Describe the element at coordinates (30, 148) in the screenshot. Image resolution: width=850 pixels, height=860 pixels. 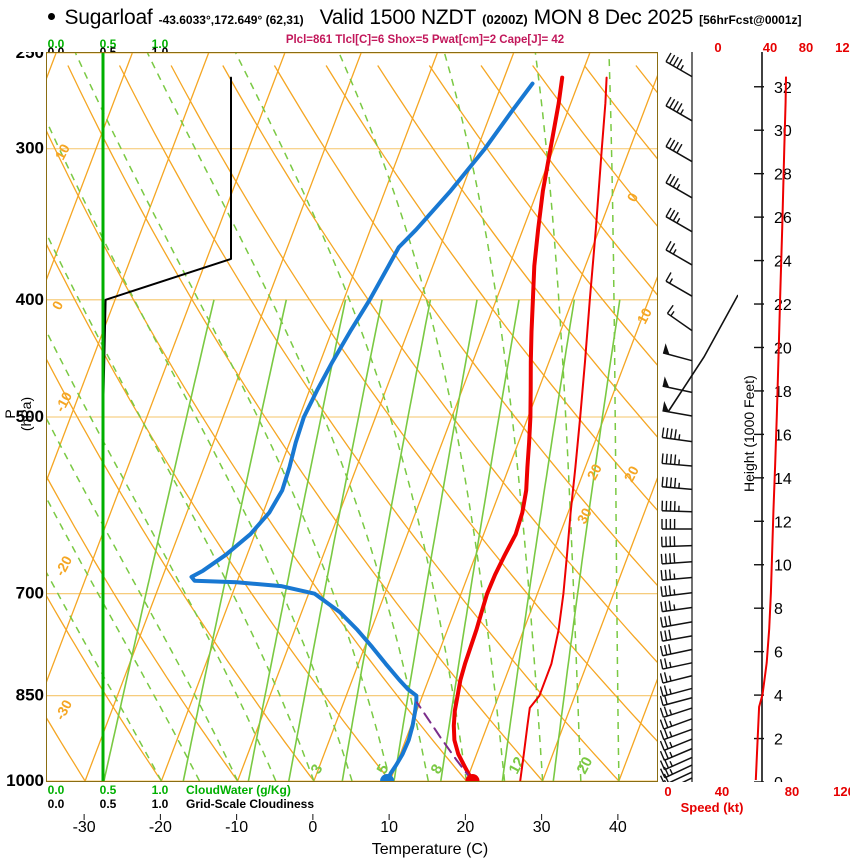
I see `pressure-tick: 300` at that location.